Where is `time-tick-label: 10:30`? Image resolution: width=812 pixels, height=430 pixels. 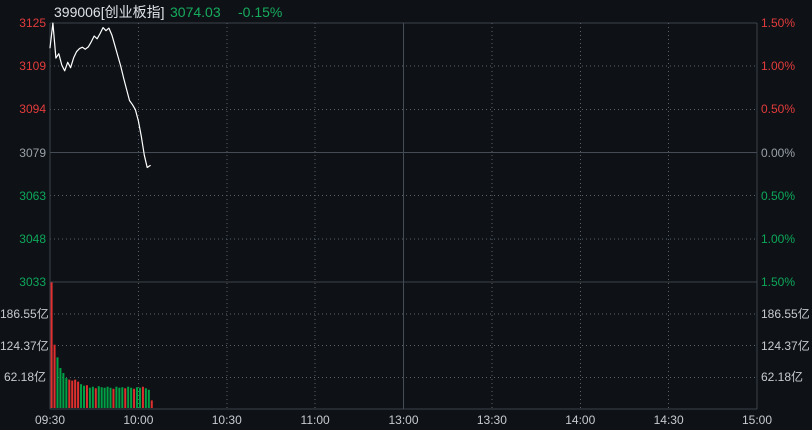
time-tick-label: 10:30 is located at coordinates (226, 420).